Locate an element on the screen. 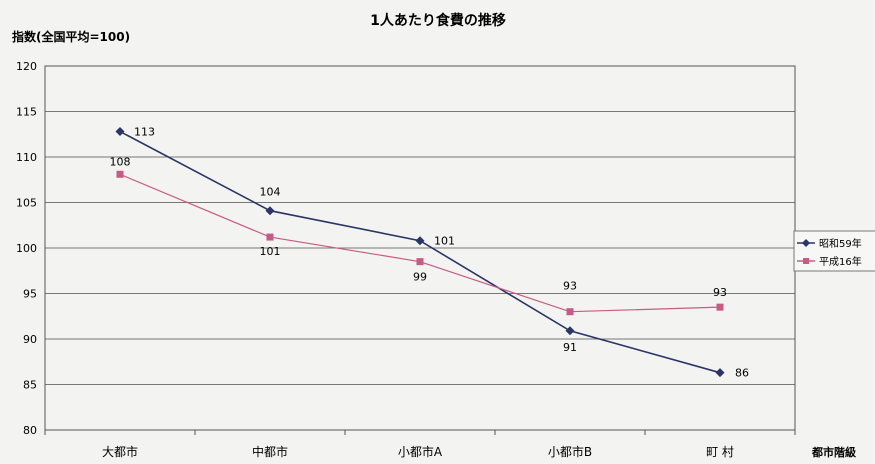 The width and height of the screenshot is (875, 464). x-axis-label: 都市階級 is located at coordinates (833, 452).